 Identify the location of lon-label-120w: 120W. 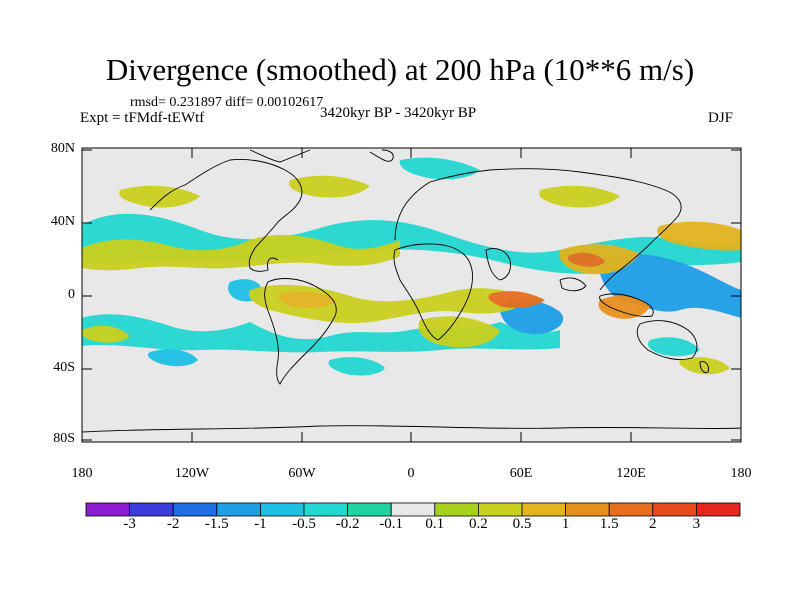
(192, 473).